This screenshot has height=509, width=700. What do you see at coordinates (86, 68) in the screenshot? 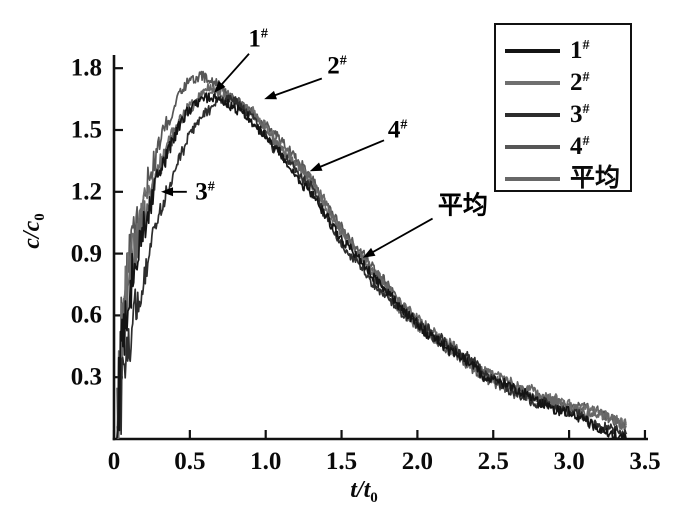
I see `y-tick-label: 1.8` at bounding box center [86, 68].